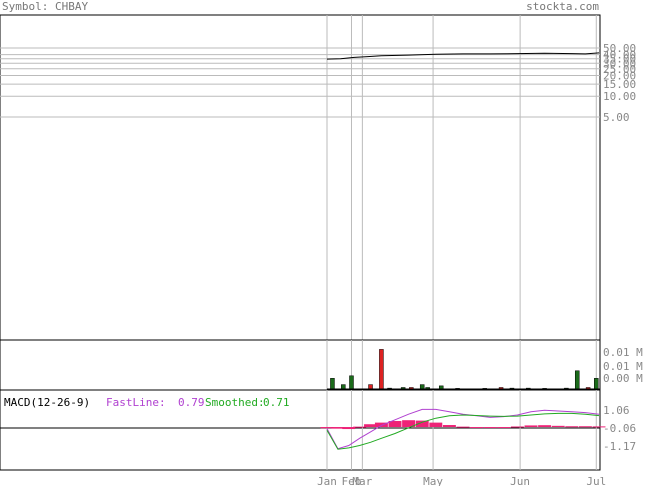  I want to click on macd-title: MACD(12-26-9), so click(47, 402).